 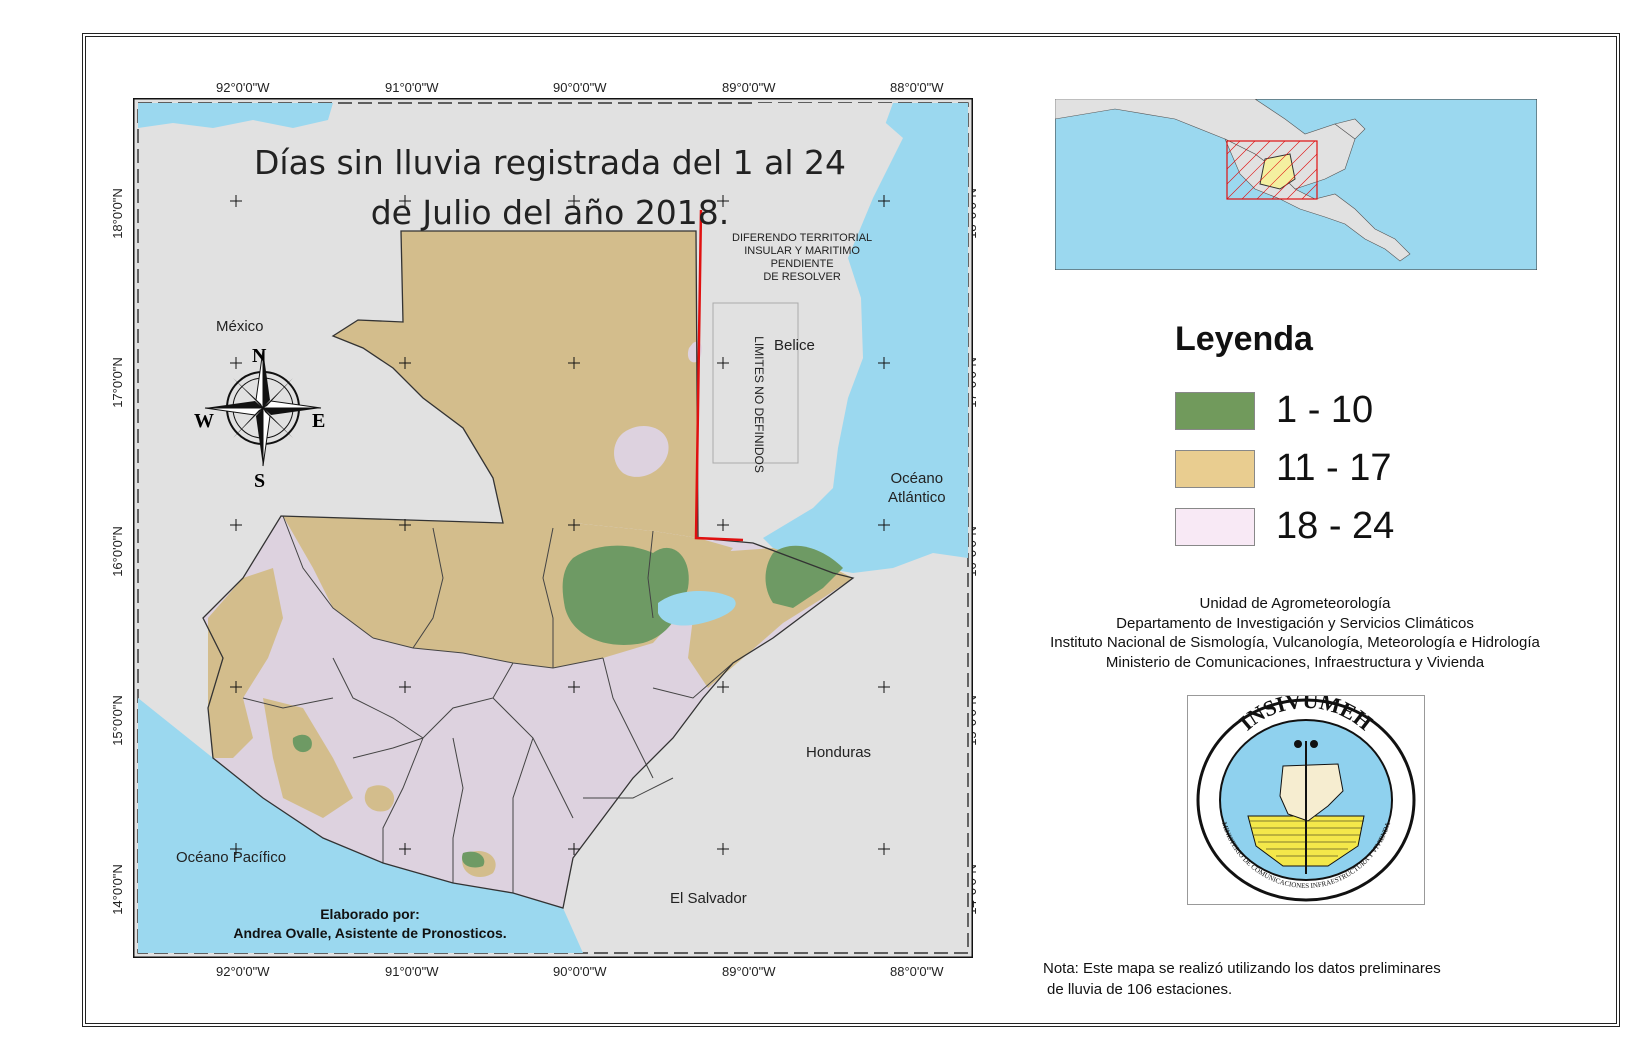 I want to click on legend-label-1-10: 1 - 10, so click(x=1325, y=410).